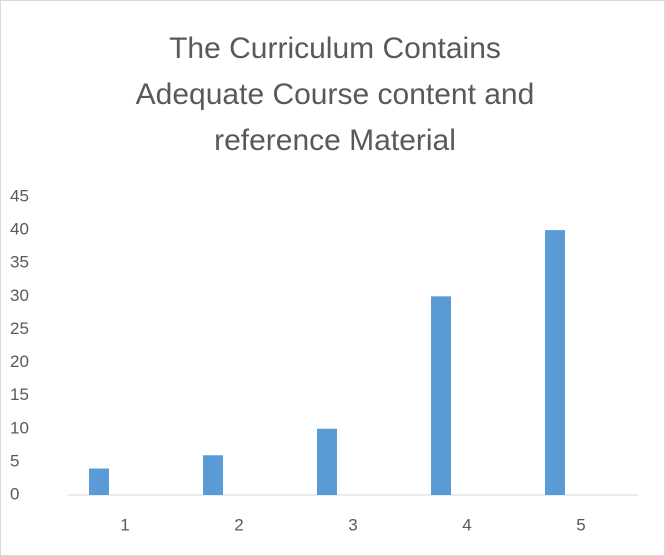  Describe the element at coordinates (19, 229) in the screenshot. I see `y-tick-label: 40` at that location.